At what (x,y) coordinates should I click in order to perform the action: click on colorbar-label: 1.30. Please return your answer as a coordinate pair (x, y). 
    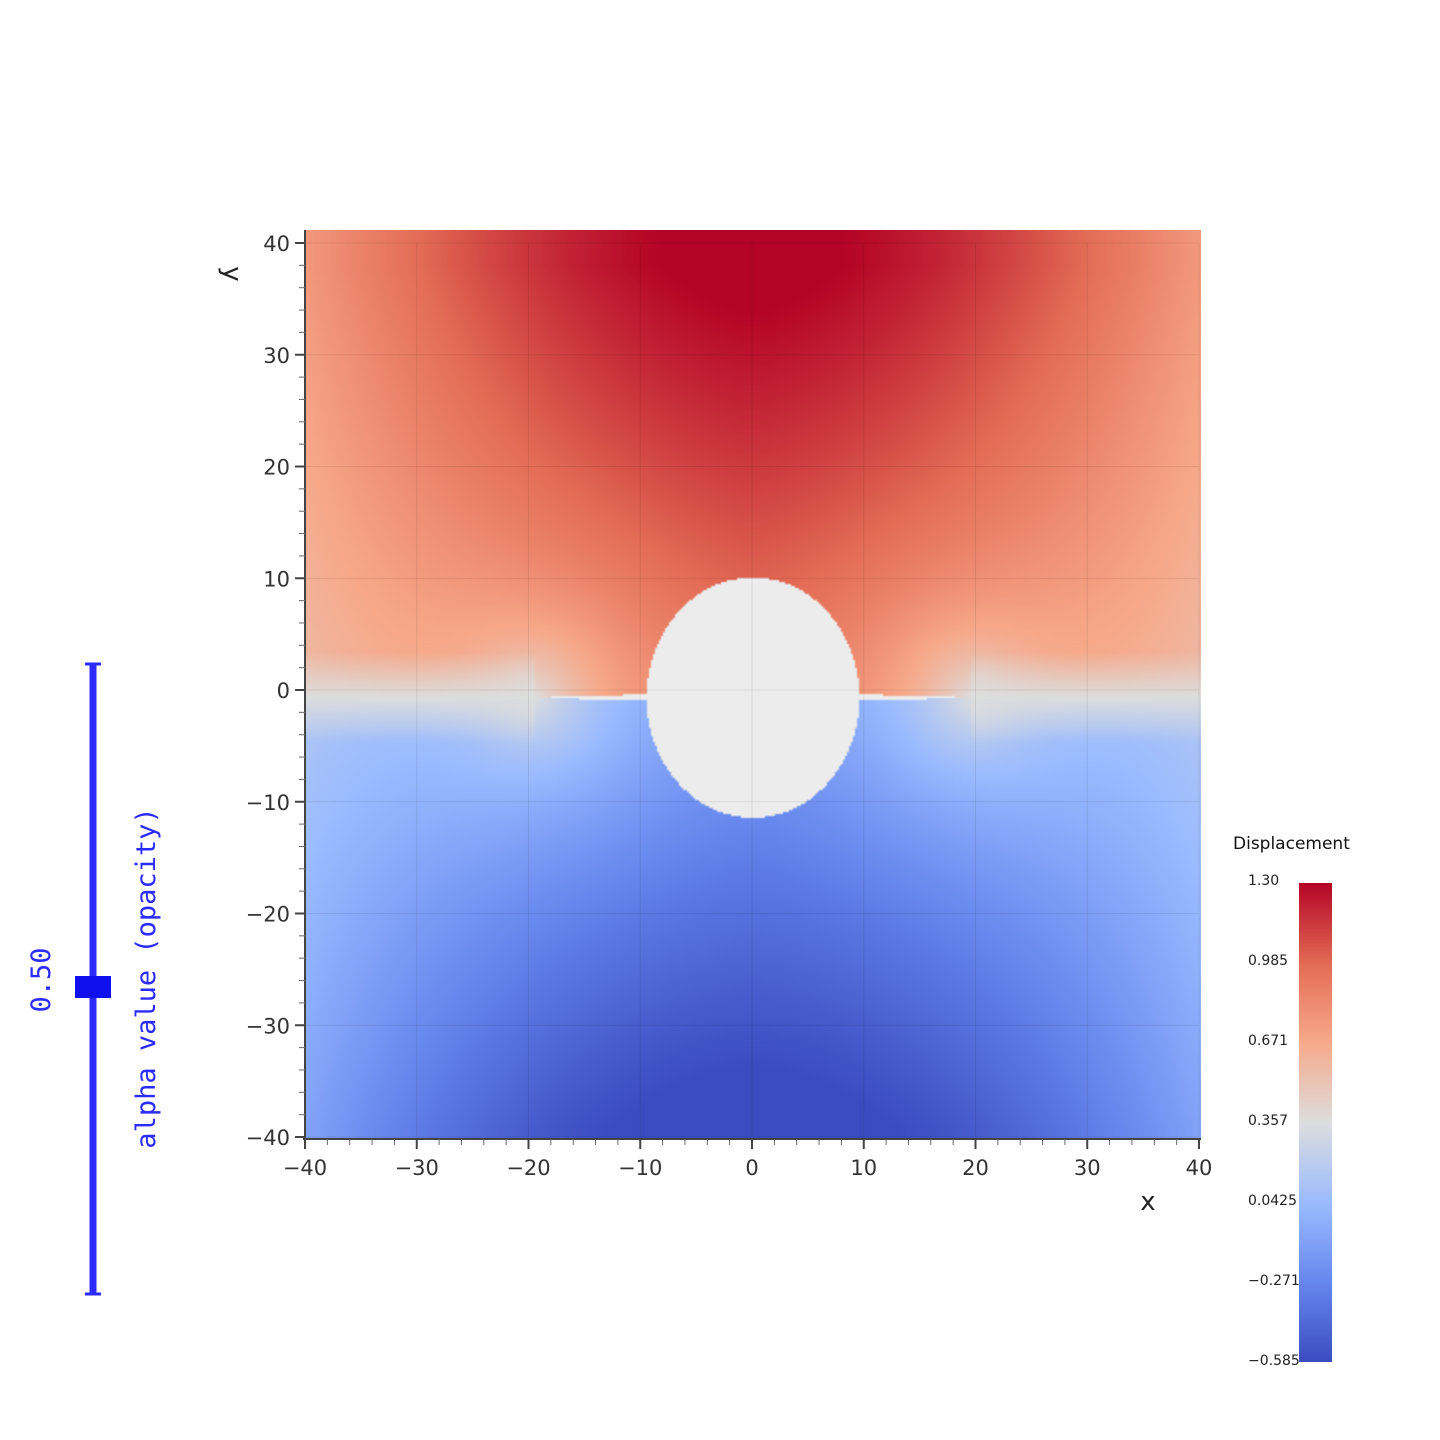
    Looking at the image, I should click on (1263, 881).